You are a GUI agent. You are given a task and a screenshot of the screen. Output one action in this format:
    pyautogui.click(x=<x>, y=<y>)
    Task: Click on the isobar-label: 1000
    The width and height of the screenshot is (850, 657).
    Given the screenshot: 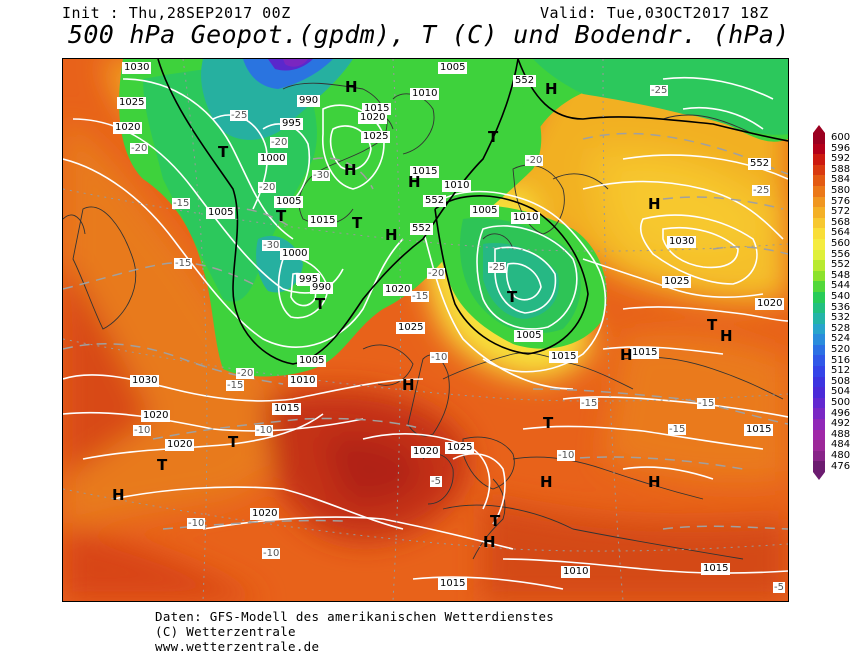 What is the action you would take?
    pyautogui.click(x=273, y=159)
    